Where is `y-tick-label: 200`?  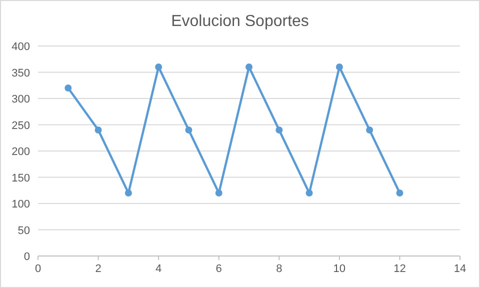
y-tick-label: 200 is located at coordinates (21, 152).